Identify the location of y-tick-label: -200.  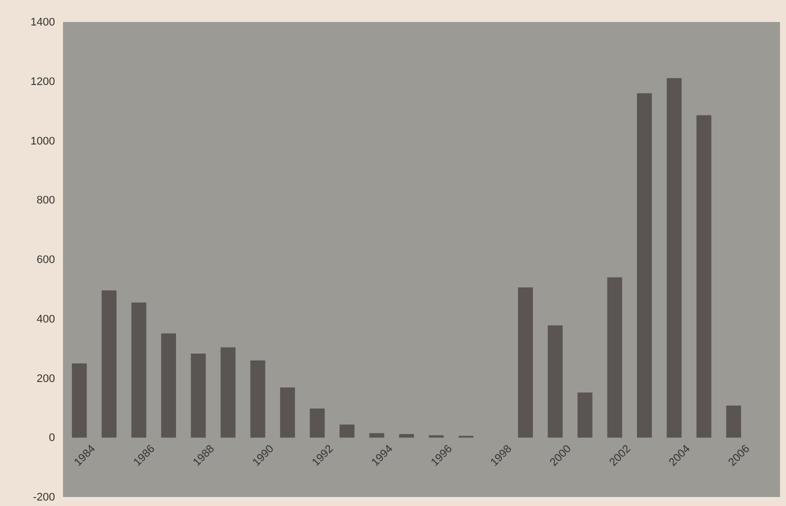
(43, 498).